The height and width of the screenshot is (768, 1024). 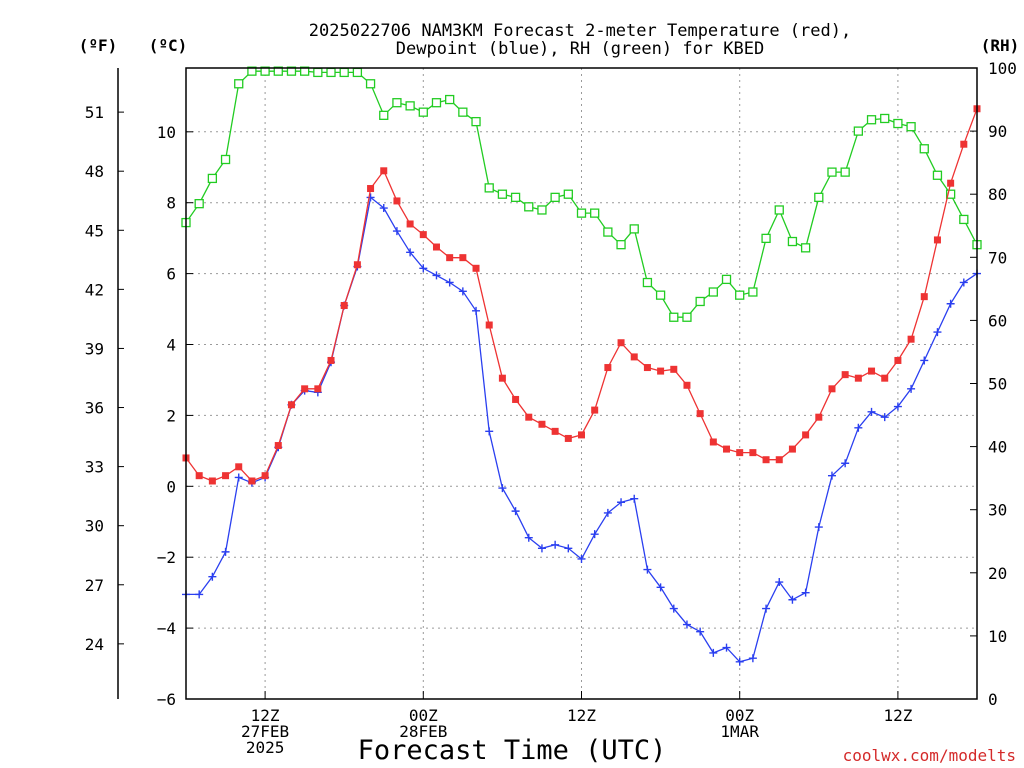 I want to click on celsius-tick-label: 2, so click(x=171, y=415).